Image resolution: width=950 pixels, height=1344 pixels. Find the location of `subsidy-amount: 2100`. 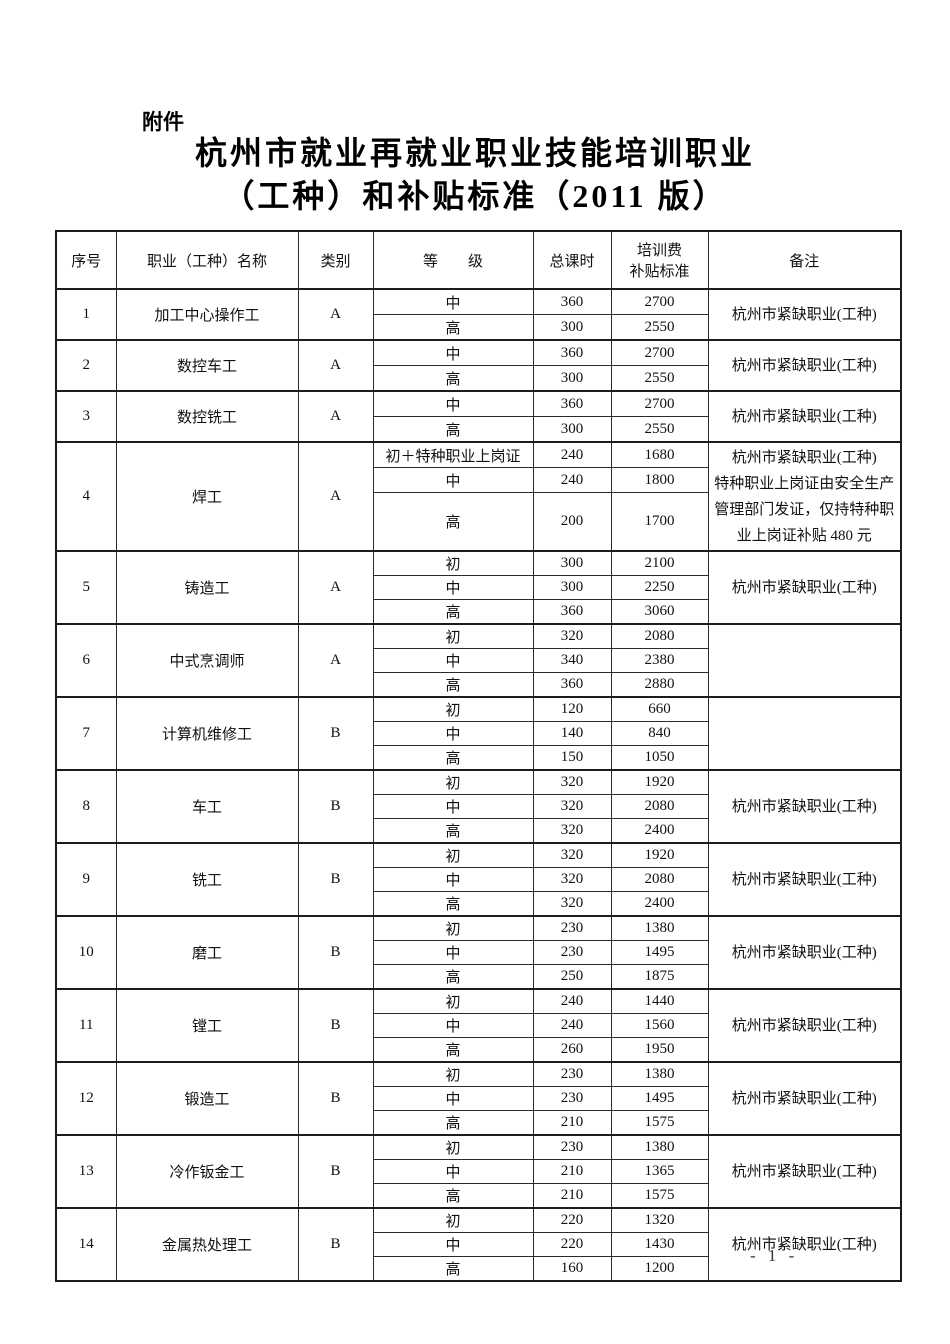

subsidy-amount: 2100 is located at coordinates (659, 563).